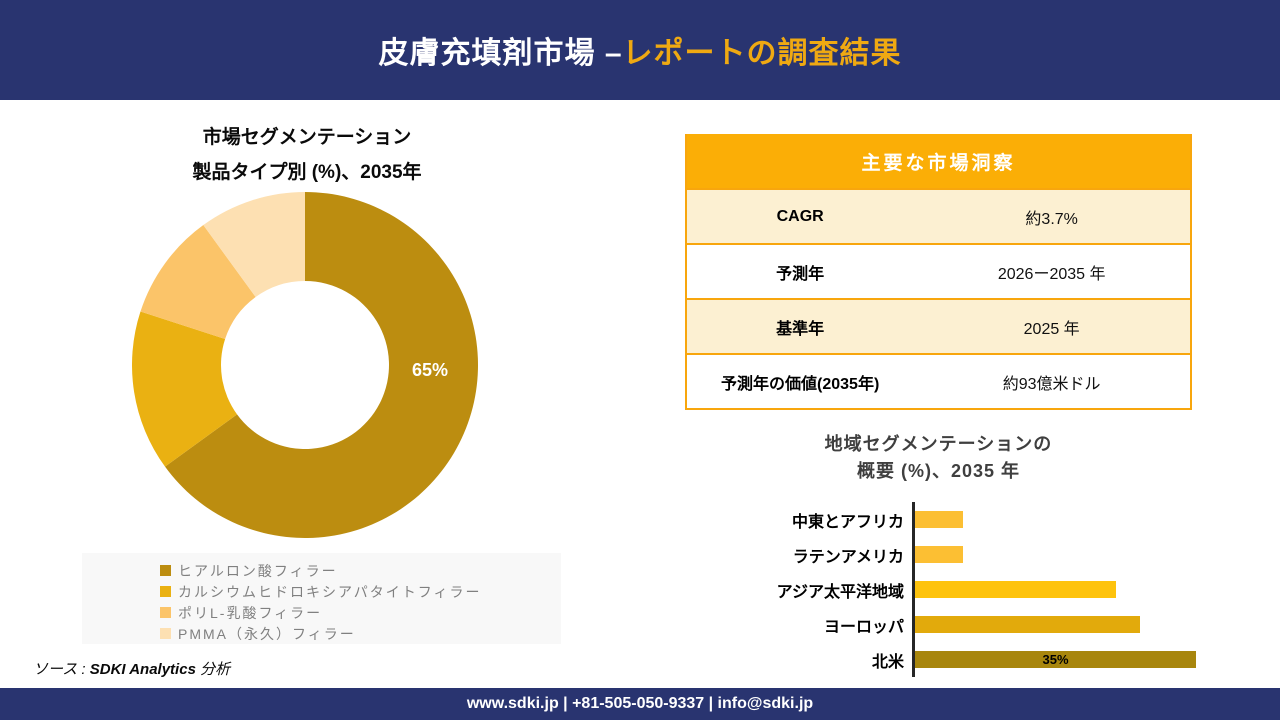 The height and width of the screenshot is (720, 1280). What do you see at coordinates (142, 669) in the screenshot?
I see `source-brand: SDKI Analytics` at bounding box center [142, 669].